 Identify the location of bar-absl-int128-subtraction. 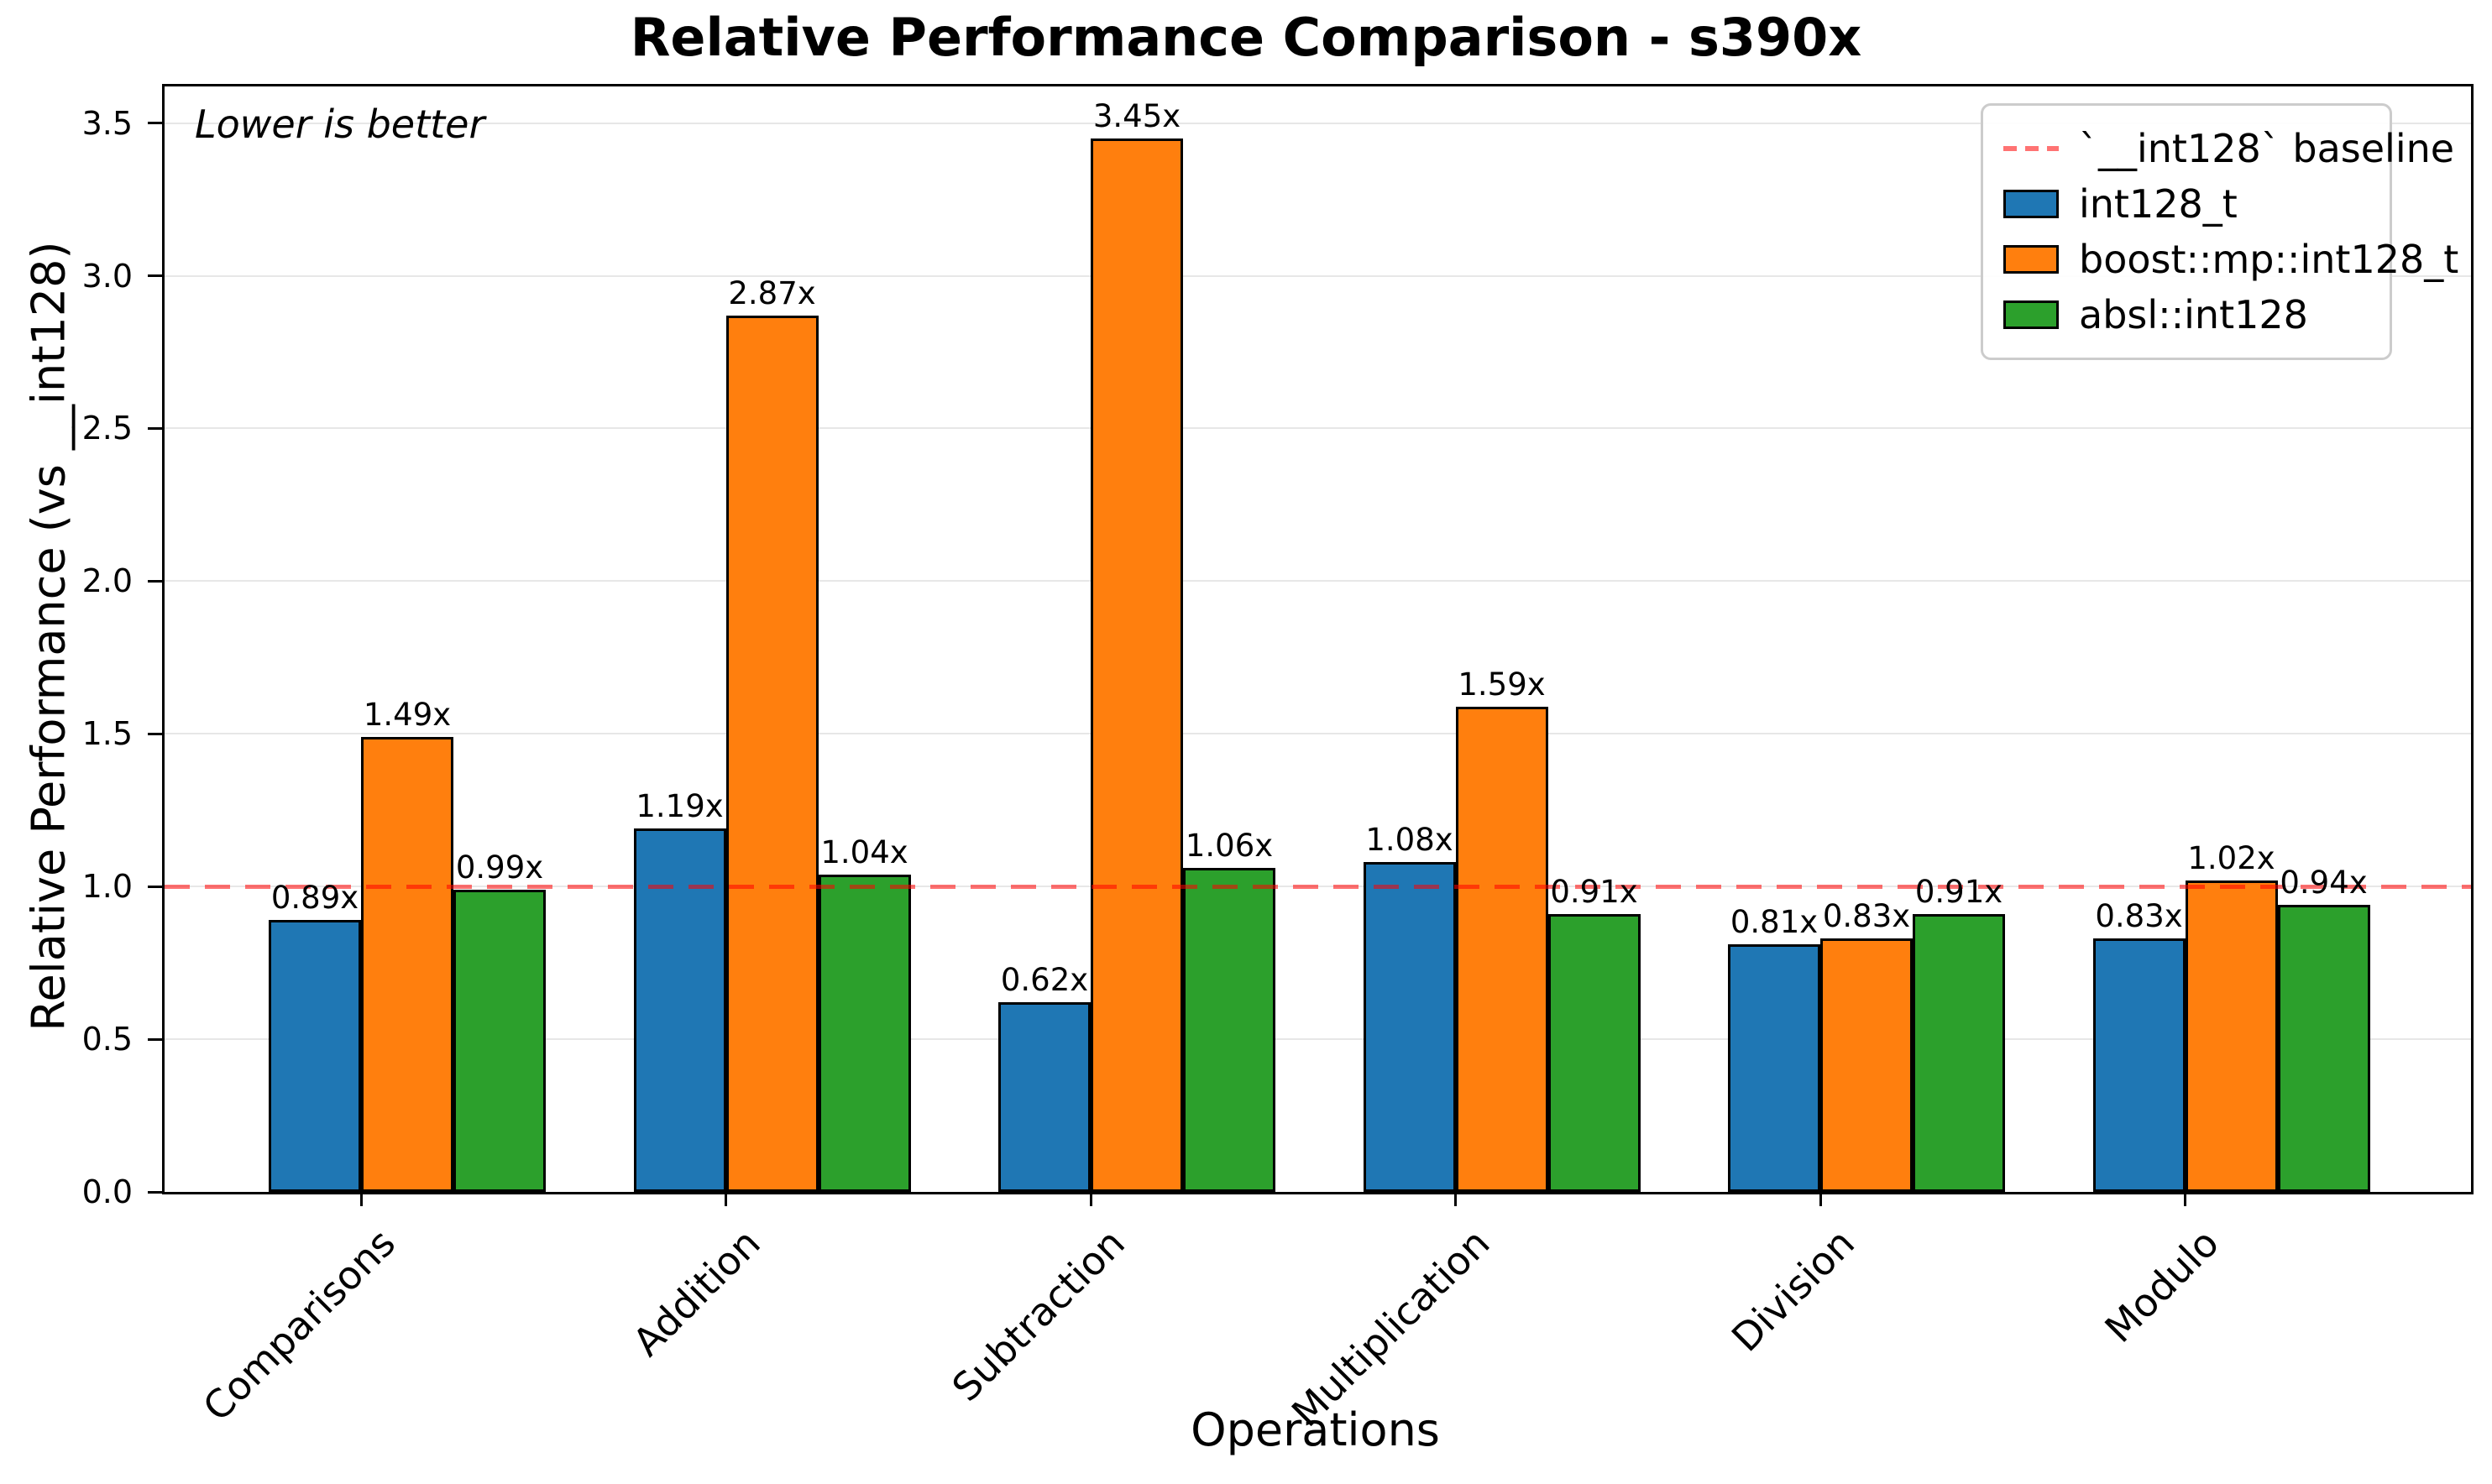
(1229, 1030).